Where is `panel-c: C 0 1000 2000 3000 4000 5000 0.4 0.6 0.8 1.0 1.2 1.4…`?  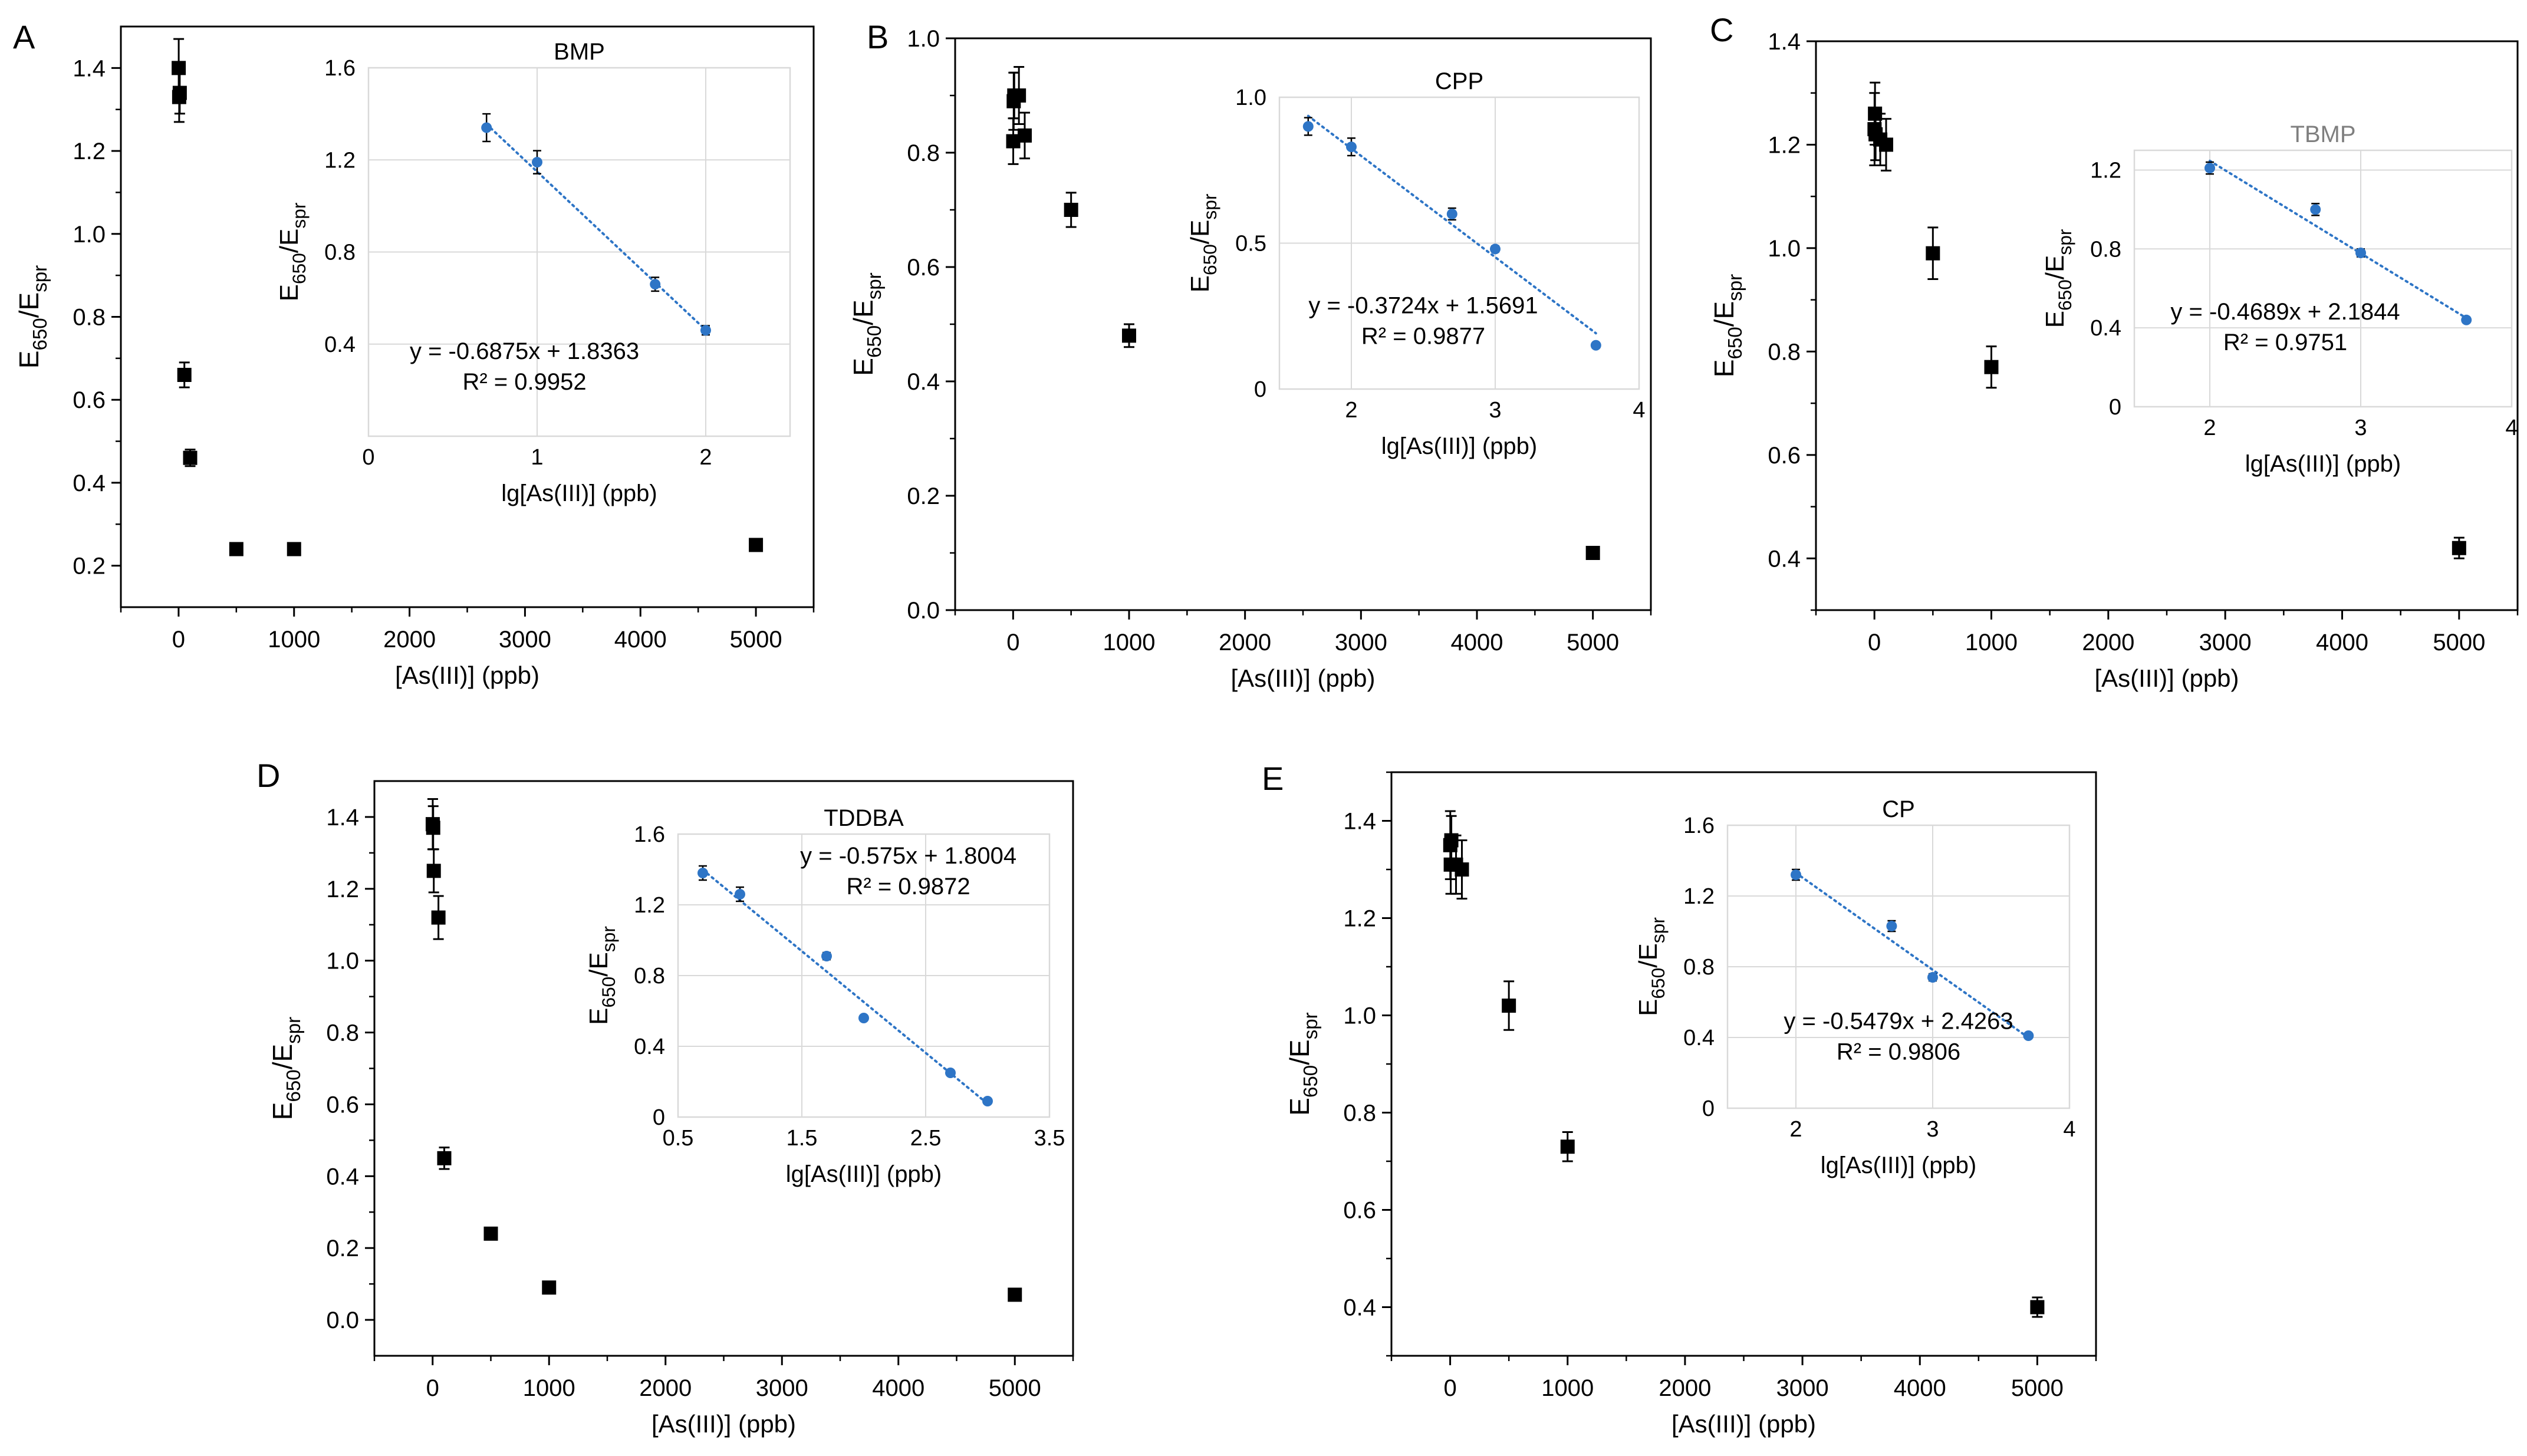
panel-c: C 0 1000 2000 3000 4000 5000 0.4 0.6 0.8 1.0 1.2 1.4… is located at coordinates (2114, 351).